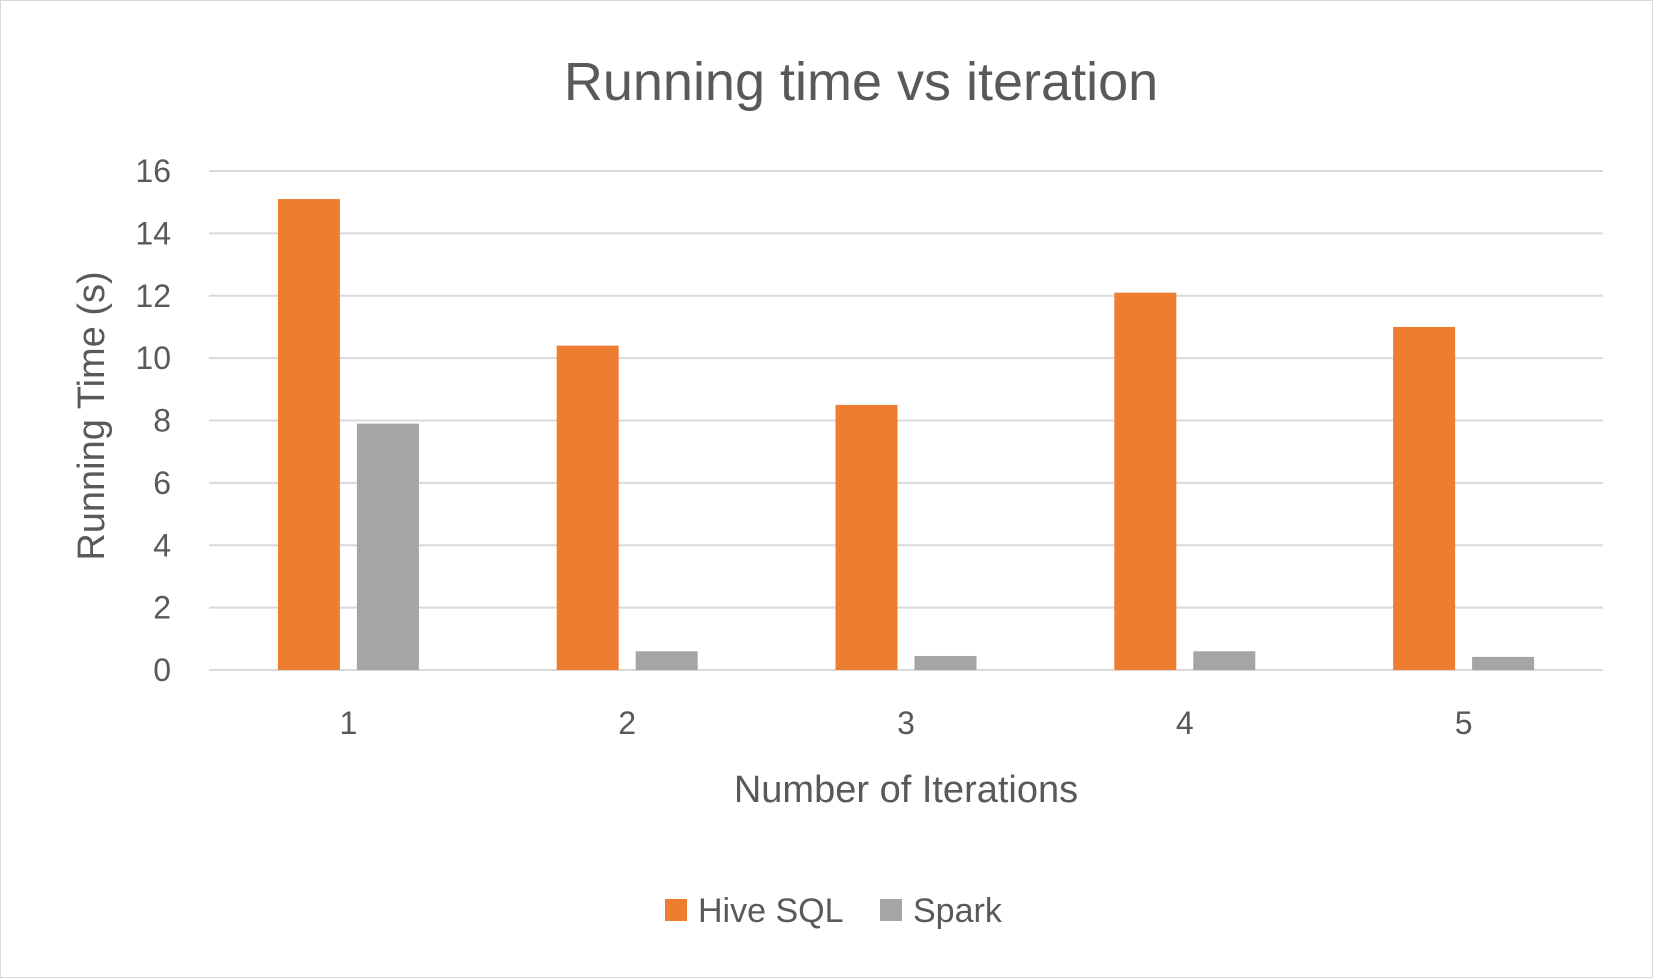 The image size is (1653, 979). What do you see at coordinates (92, 415) in the screenshot?
I see `y-axis-label: Running Time (s)` at bounding box center [92, 415].